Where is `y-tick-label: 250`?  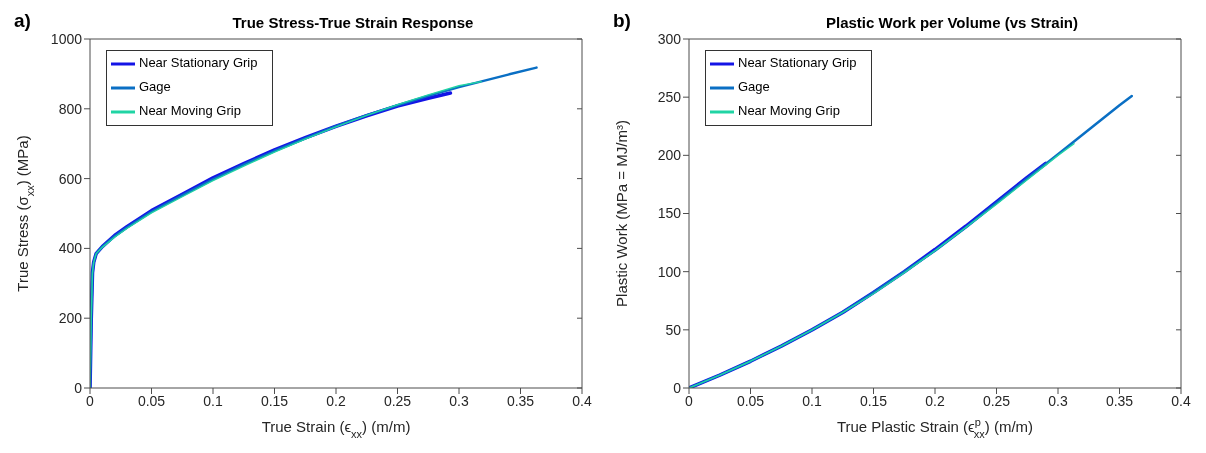
y-tick-label: 250 is located at coordinates (669, 97).